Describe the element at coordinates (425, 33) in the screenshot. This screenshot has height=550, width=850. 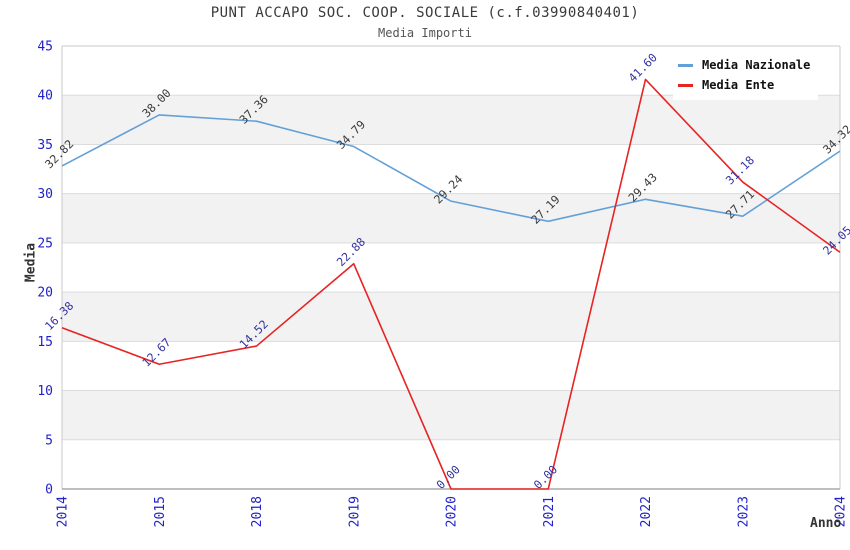
I see `chart-subtitle: Media Importi` at that location.